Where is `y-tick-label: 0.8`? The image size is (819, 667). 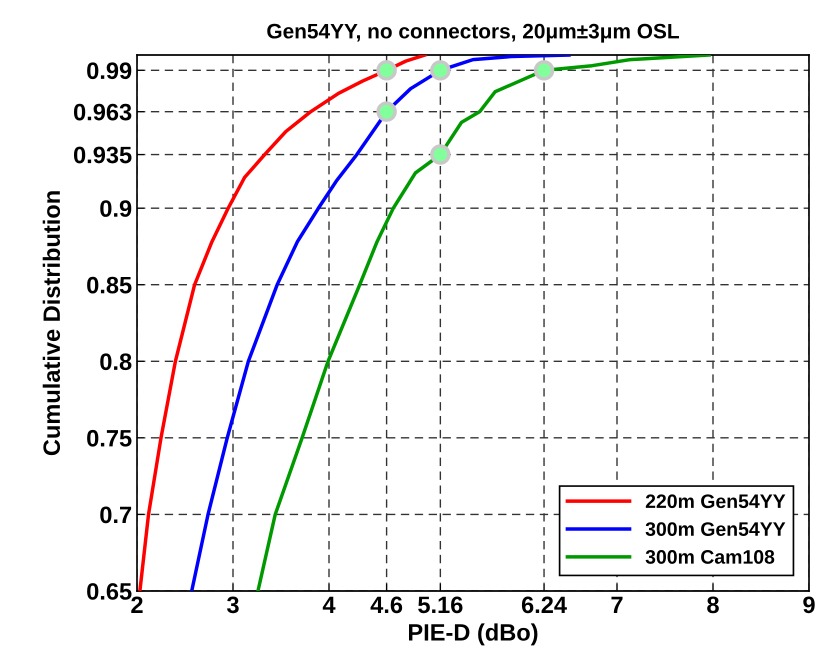 y-tick-label: 0.8 is located at coordinates (116, 361).